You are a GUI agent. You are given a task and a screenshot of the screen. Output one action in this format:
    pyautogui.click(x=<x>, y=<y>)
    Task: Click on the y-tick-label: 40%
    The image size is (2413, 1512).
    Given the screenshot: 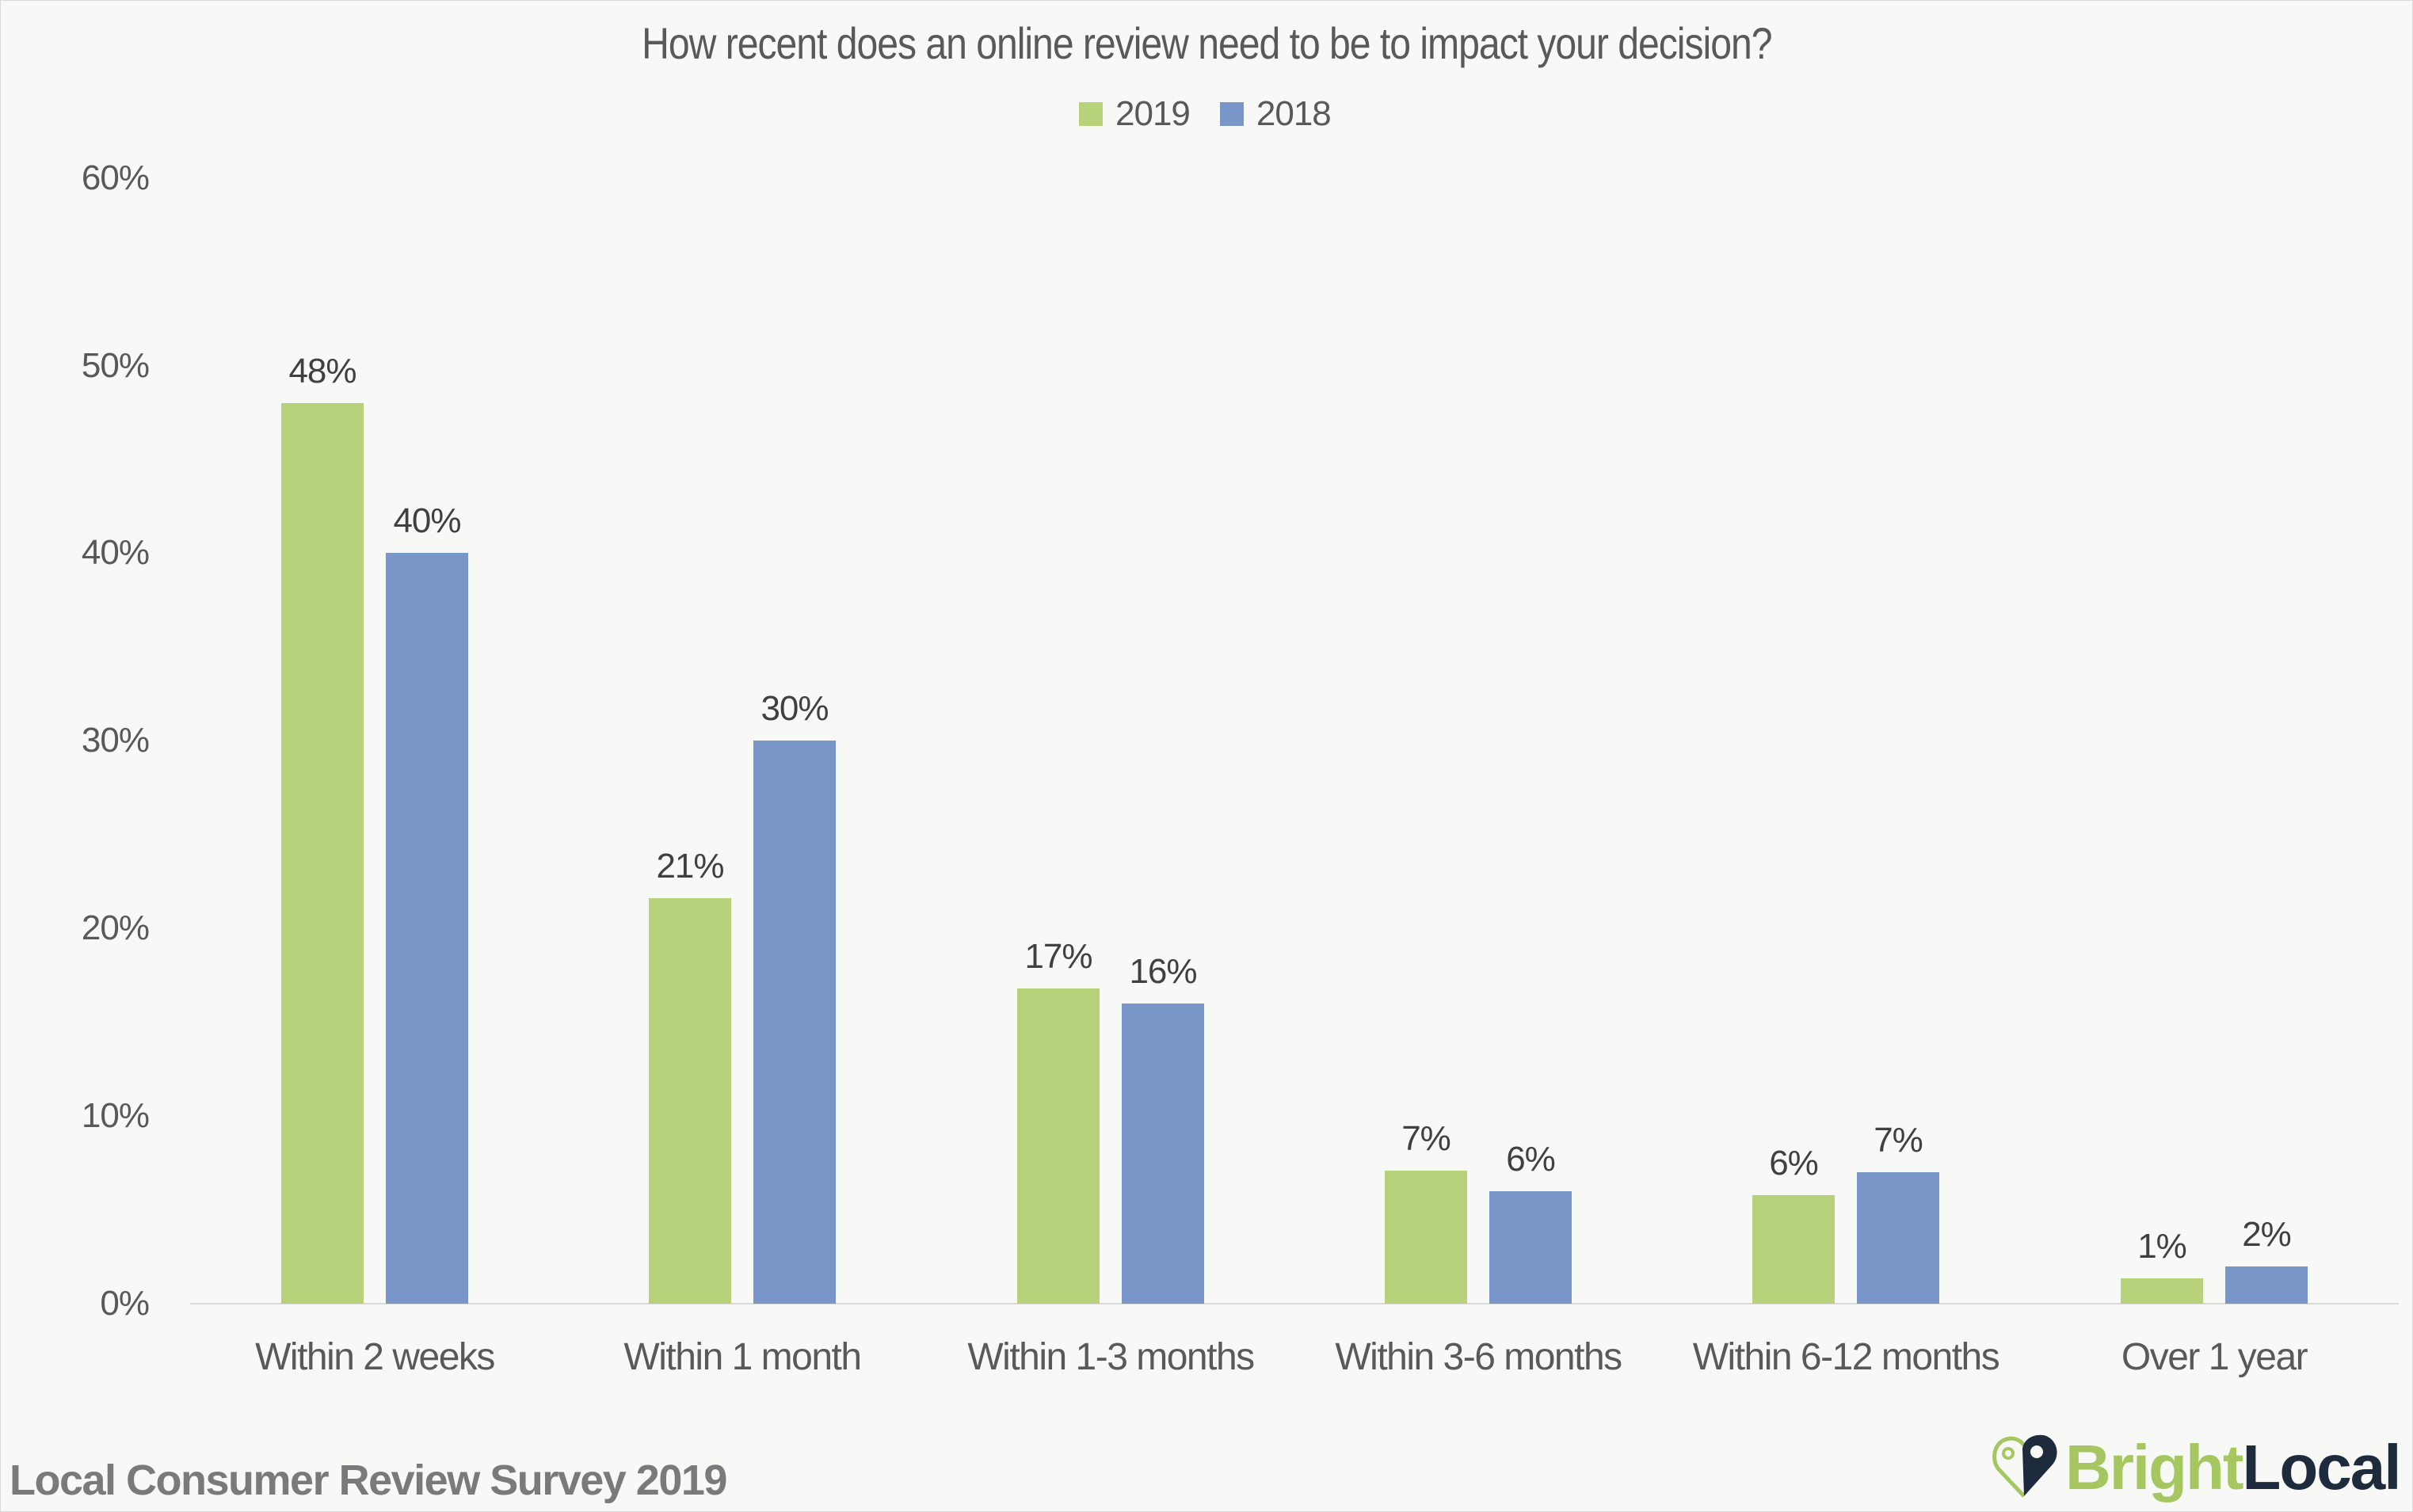 What is the action you would take?
    pyautogui.click(x=115, y=553)
    